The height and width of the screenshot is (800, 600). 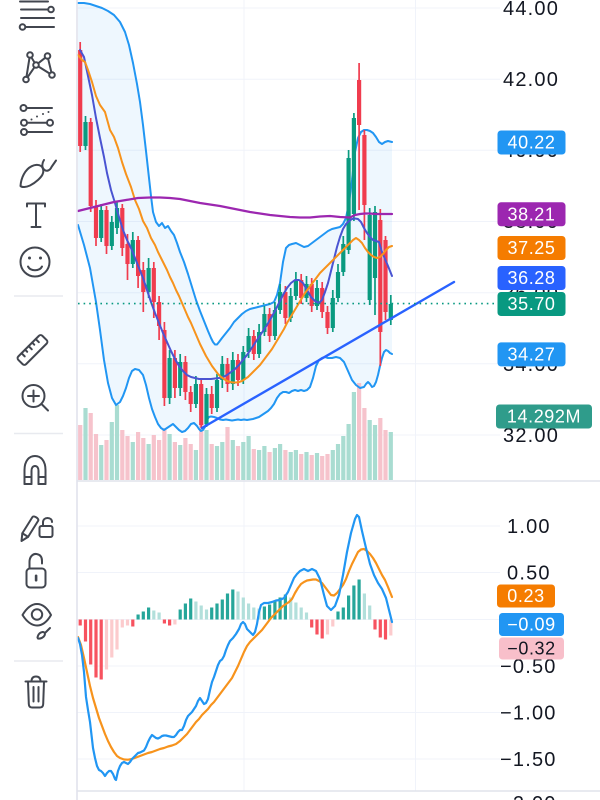 I want to click on svg-text: 42.00, so click(x=531, y=80).